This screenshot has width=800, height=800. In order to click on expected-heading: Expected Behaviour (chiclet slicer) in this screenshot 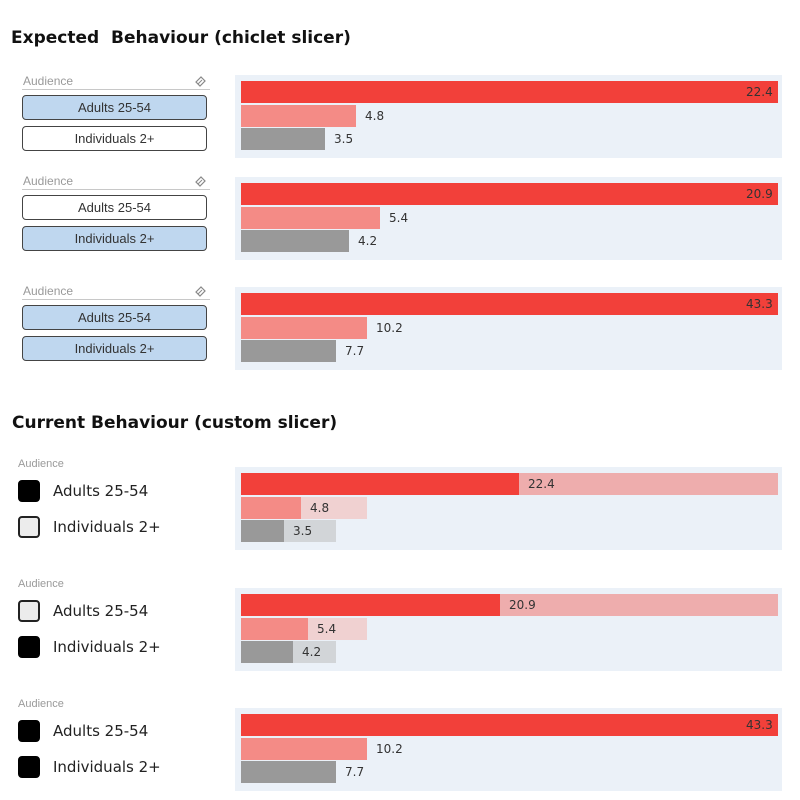, I will do `click(181, 38)`.